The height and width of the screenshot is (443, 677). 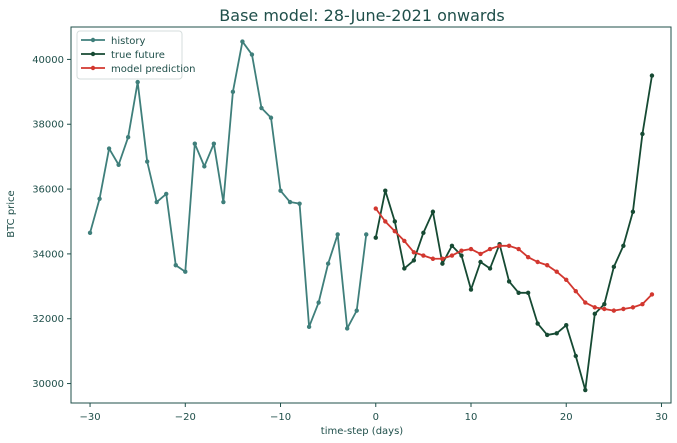 I want to click on y-tick-label: 36000, so click(x=48, y=190).